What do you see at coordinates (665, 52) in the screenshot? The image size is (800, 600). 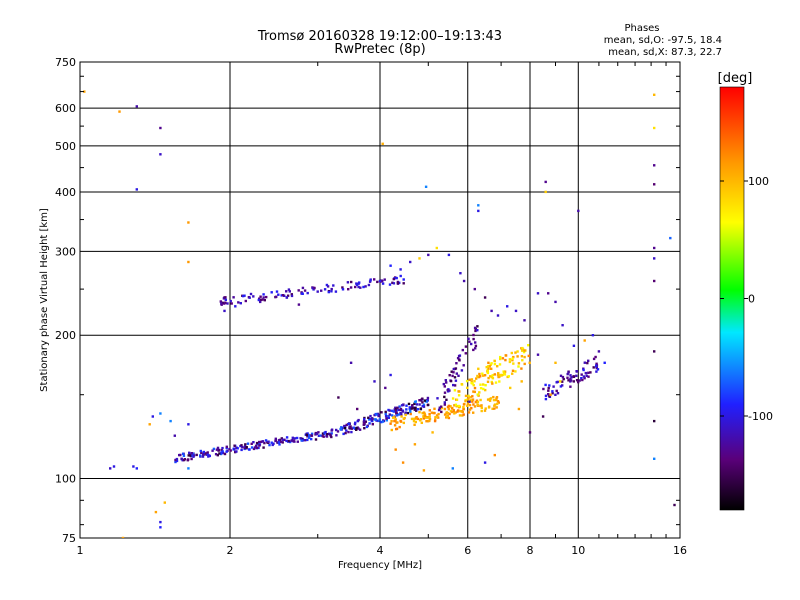 I see `stats-x-mode: mean, sd,X: 87.3, 22.7` at bounding box center [665, 52].